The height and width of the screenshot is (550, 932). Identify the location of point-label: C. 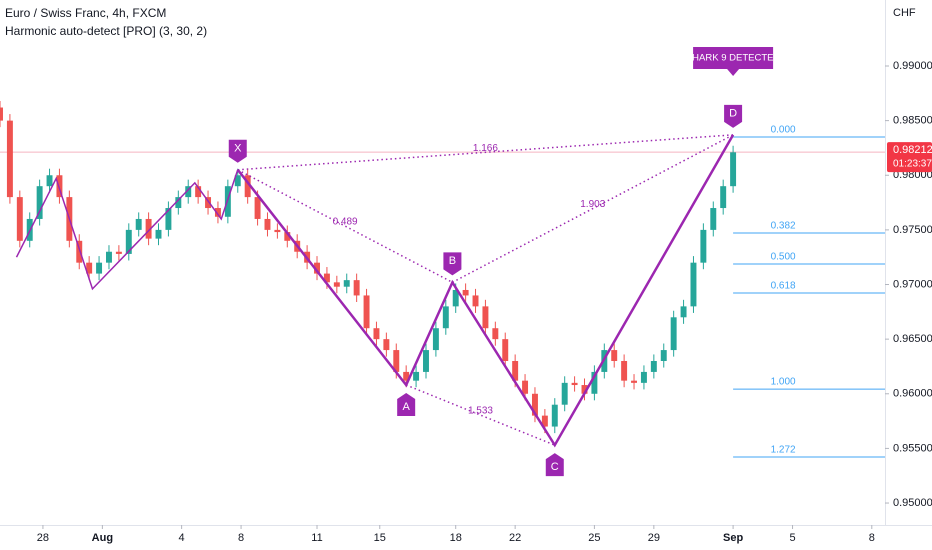
(555, 467).